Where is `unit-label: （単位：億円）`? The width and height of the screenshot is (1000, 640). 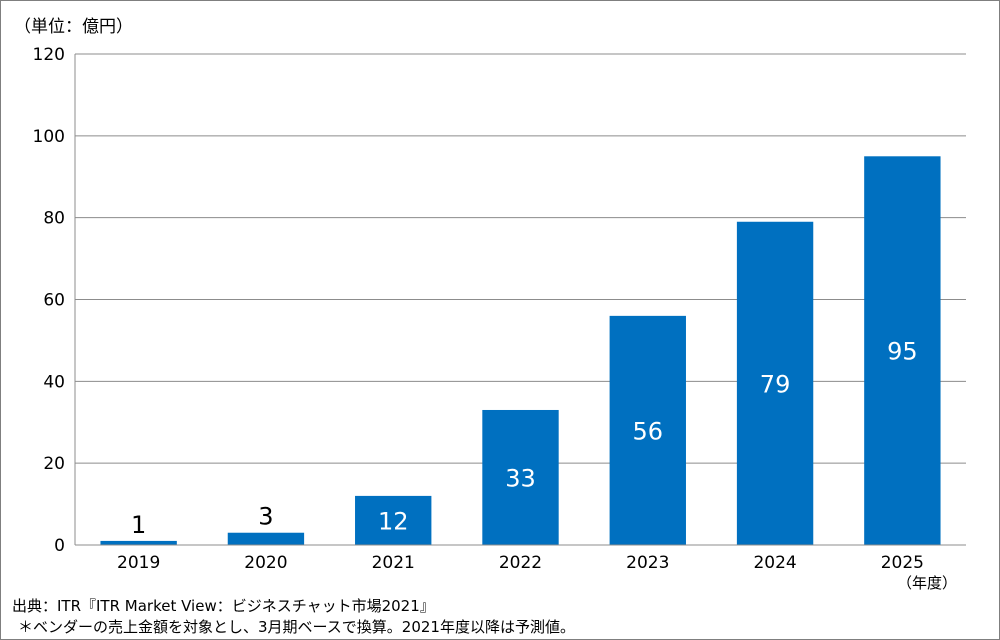 unit-label: （単位：億円） is located at coordinates (73, 27).